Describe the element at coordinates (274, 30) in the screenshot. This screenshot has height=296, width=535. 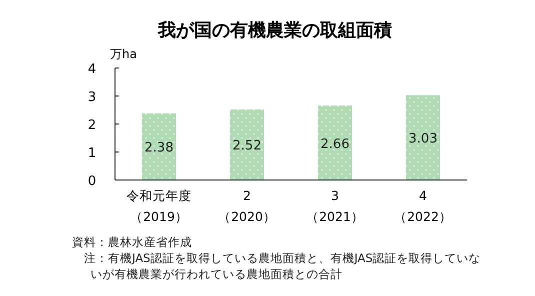
I see `chart-title: 我が国の有機農業の取組面積` at that location.